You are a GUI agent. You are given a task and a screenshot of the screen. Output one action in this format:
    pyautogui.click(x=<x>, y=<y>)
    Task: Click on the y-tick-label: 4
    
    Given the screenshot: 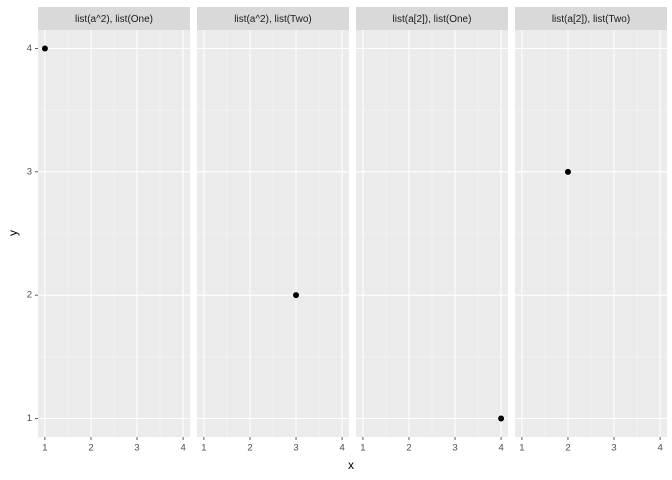 What is the action you would take?
    pyautogui.click(x=29, y=48)
    